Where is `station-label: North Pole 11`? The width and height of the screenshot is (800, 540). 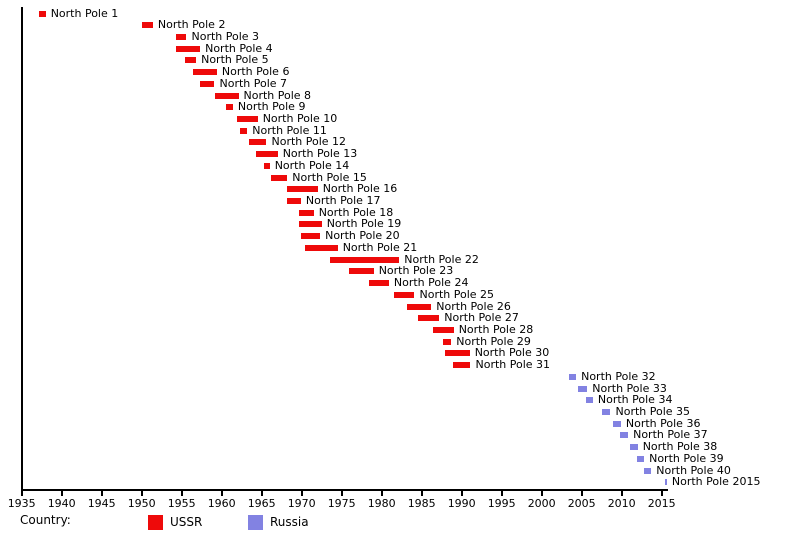 station-label: North Pole 11 is located at coordinates (289, 130).